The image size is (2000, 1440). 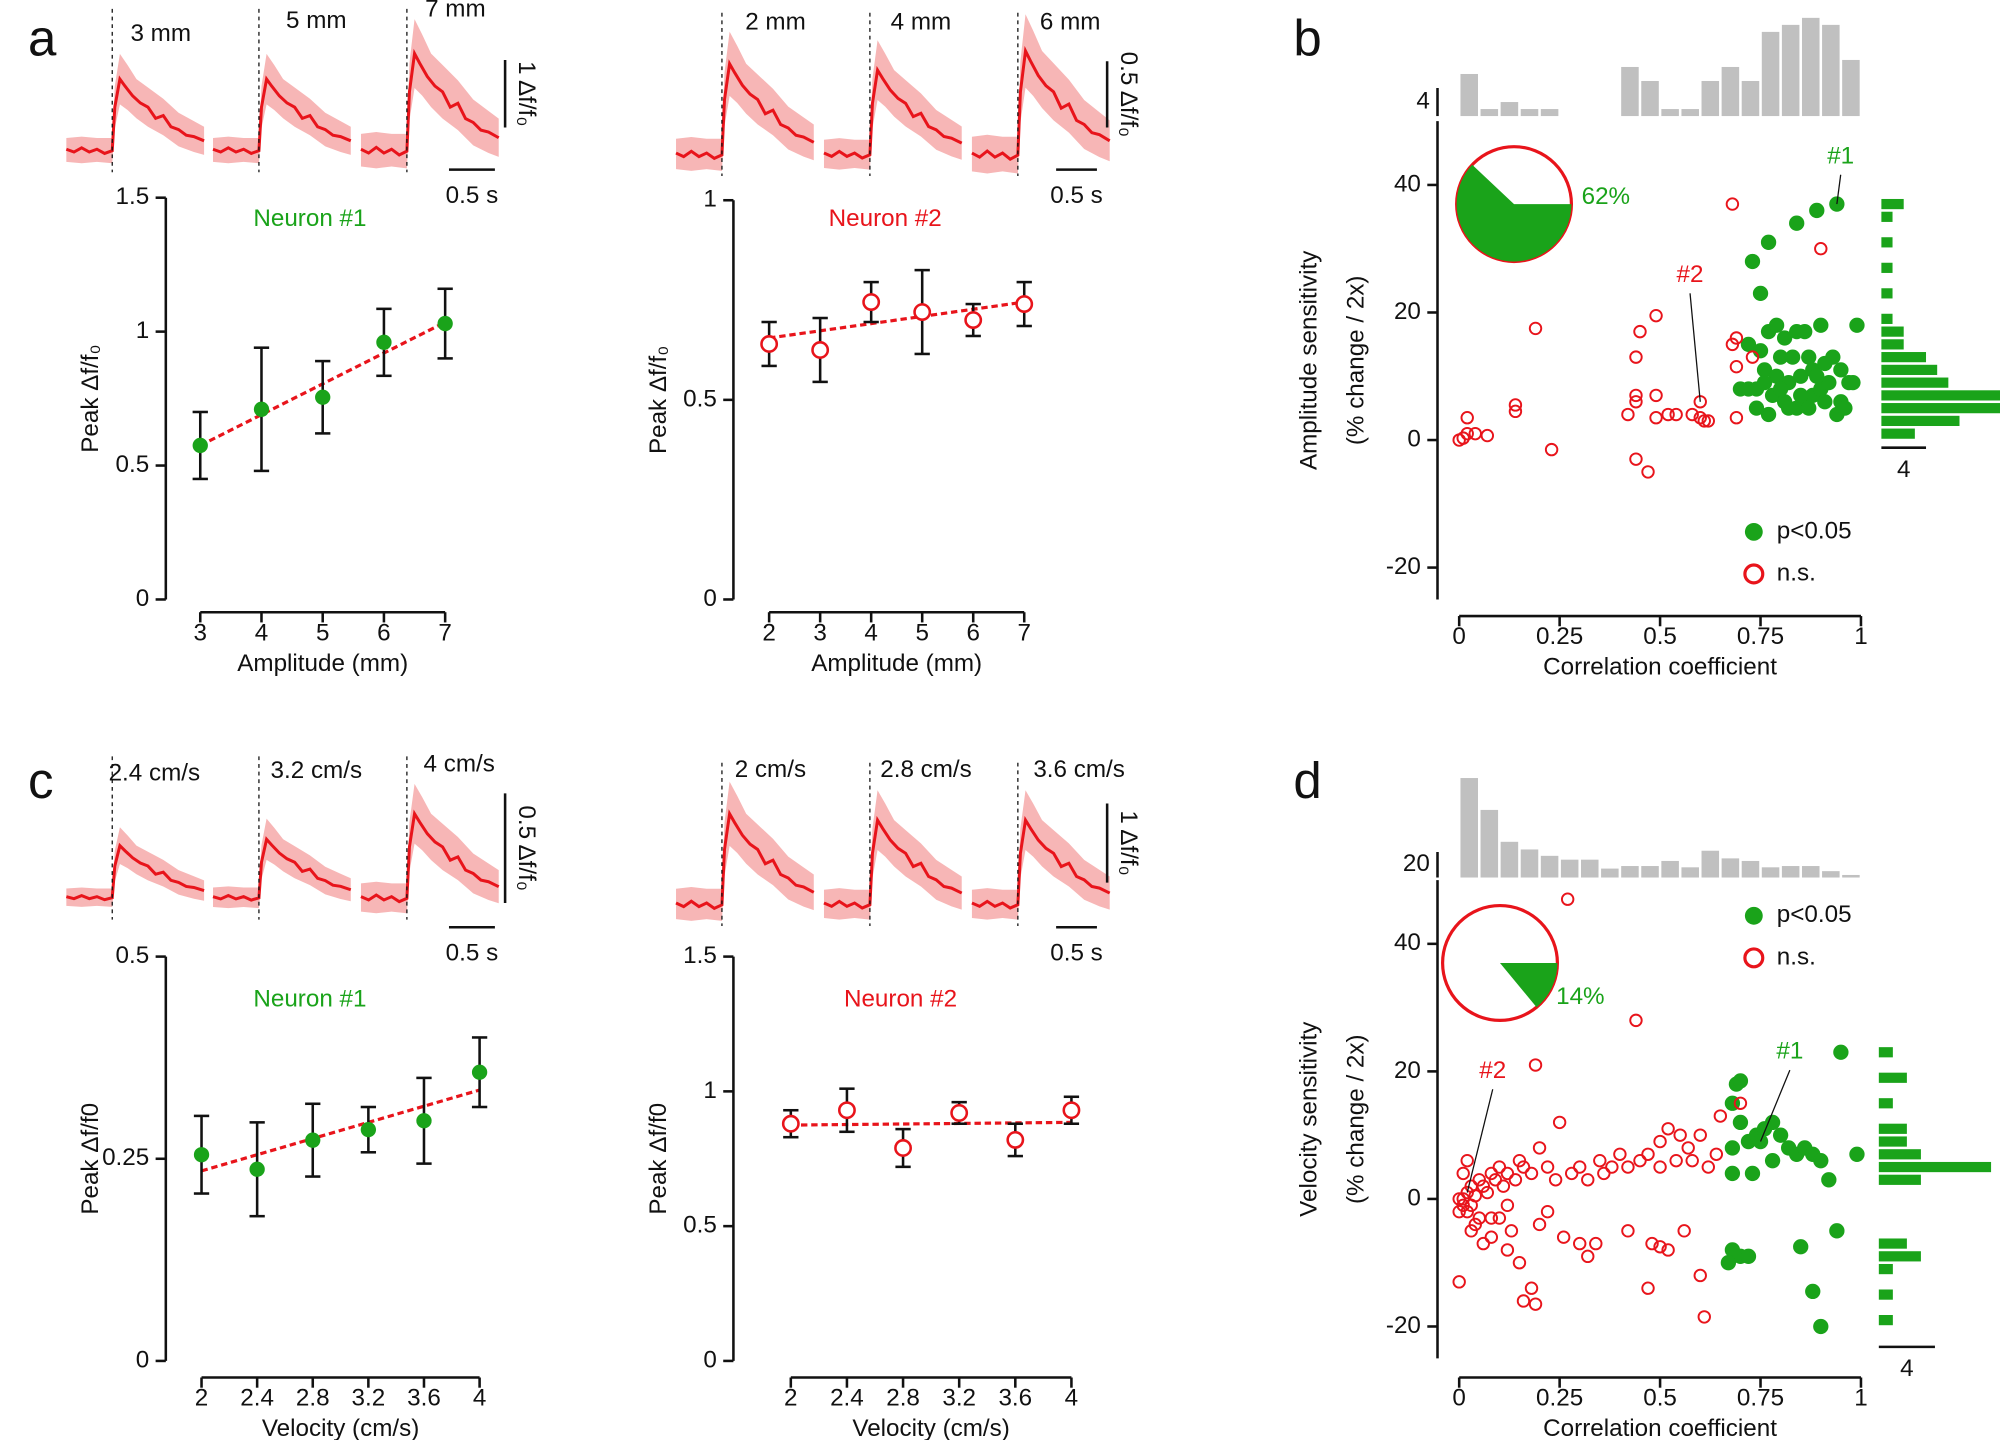 What do you see at coordinates (1760, 1398) in the screenshot?
I see `x-tick-label: 0.75` at bounding box center [1760, 1398].